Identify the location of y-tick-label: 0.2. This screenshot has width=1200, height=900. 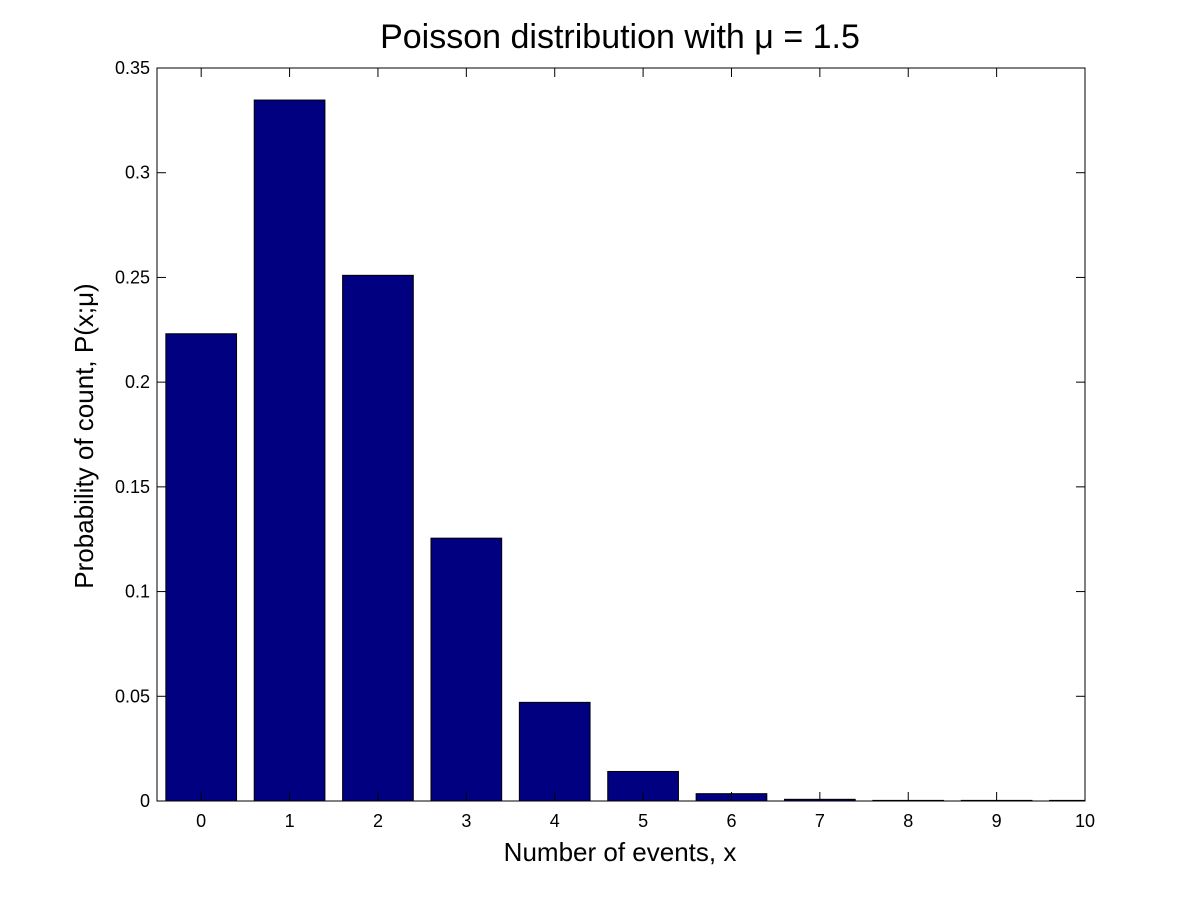
(137, 382).